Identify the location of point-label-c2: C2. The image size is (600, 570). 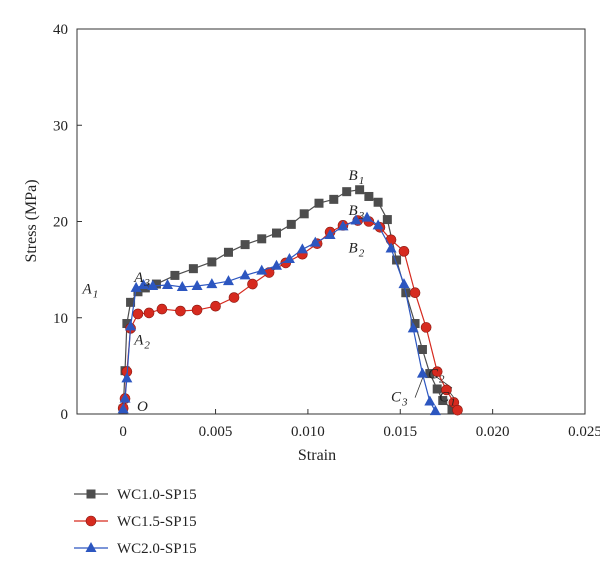
(436, 375).